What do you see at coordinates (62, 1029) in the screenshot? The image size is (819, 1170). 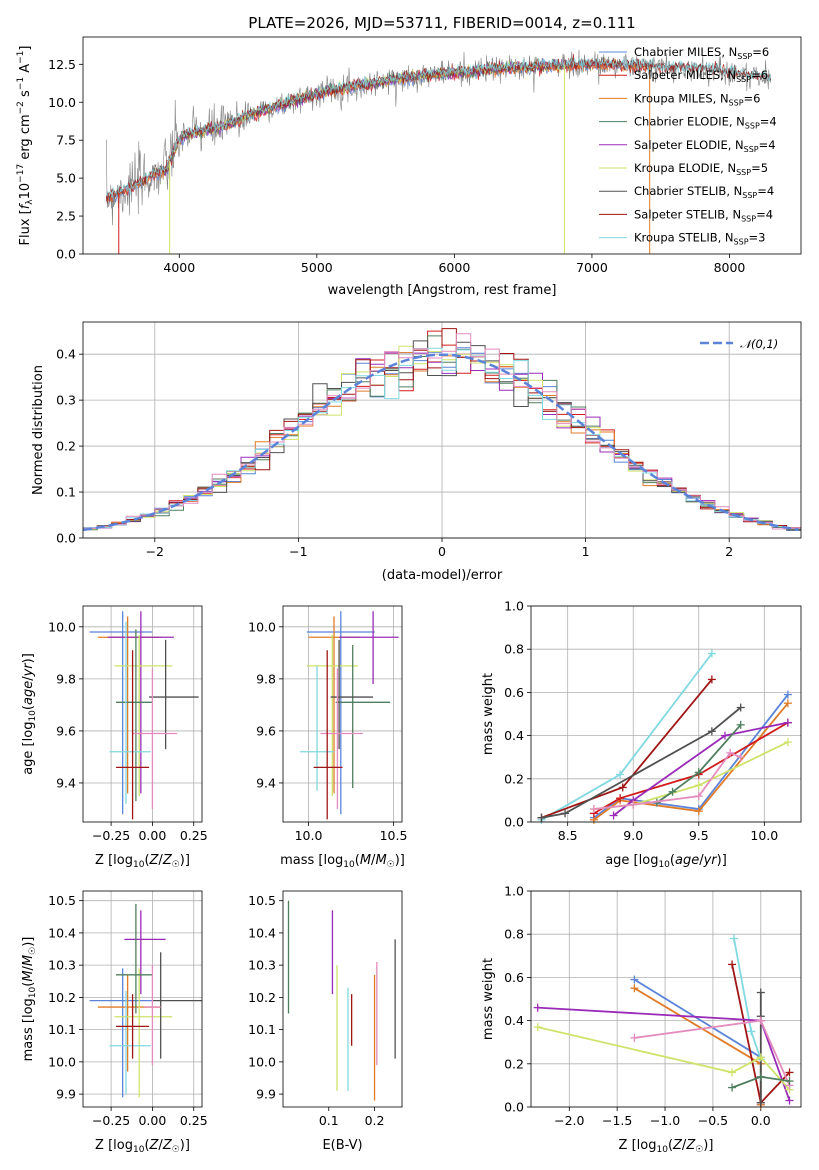 I see `y-tick-label: 10.1` at bounding box center [62, 1029].